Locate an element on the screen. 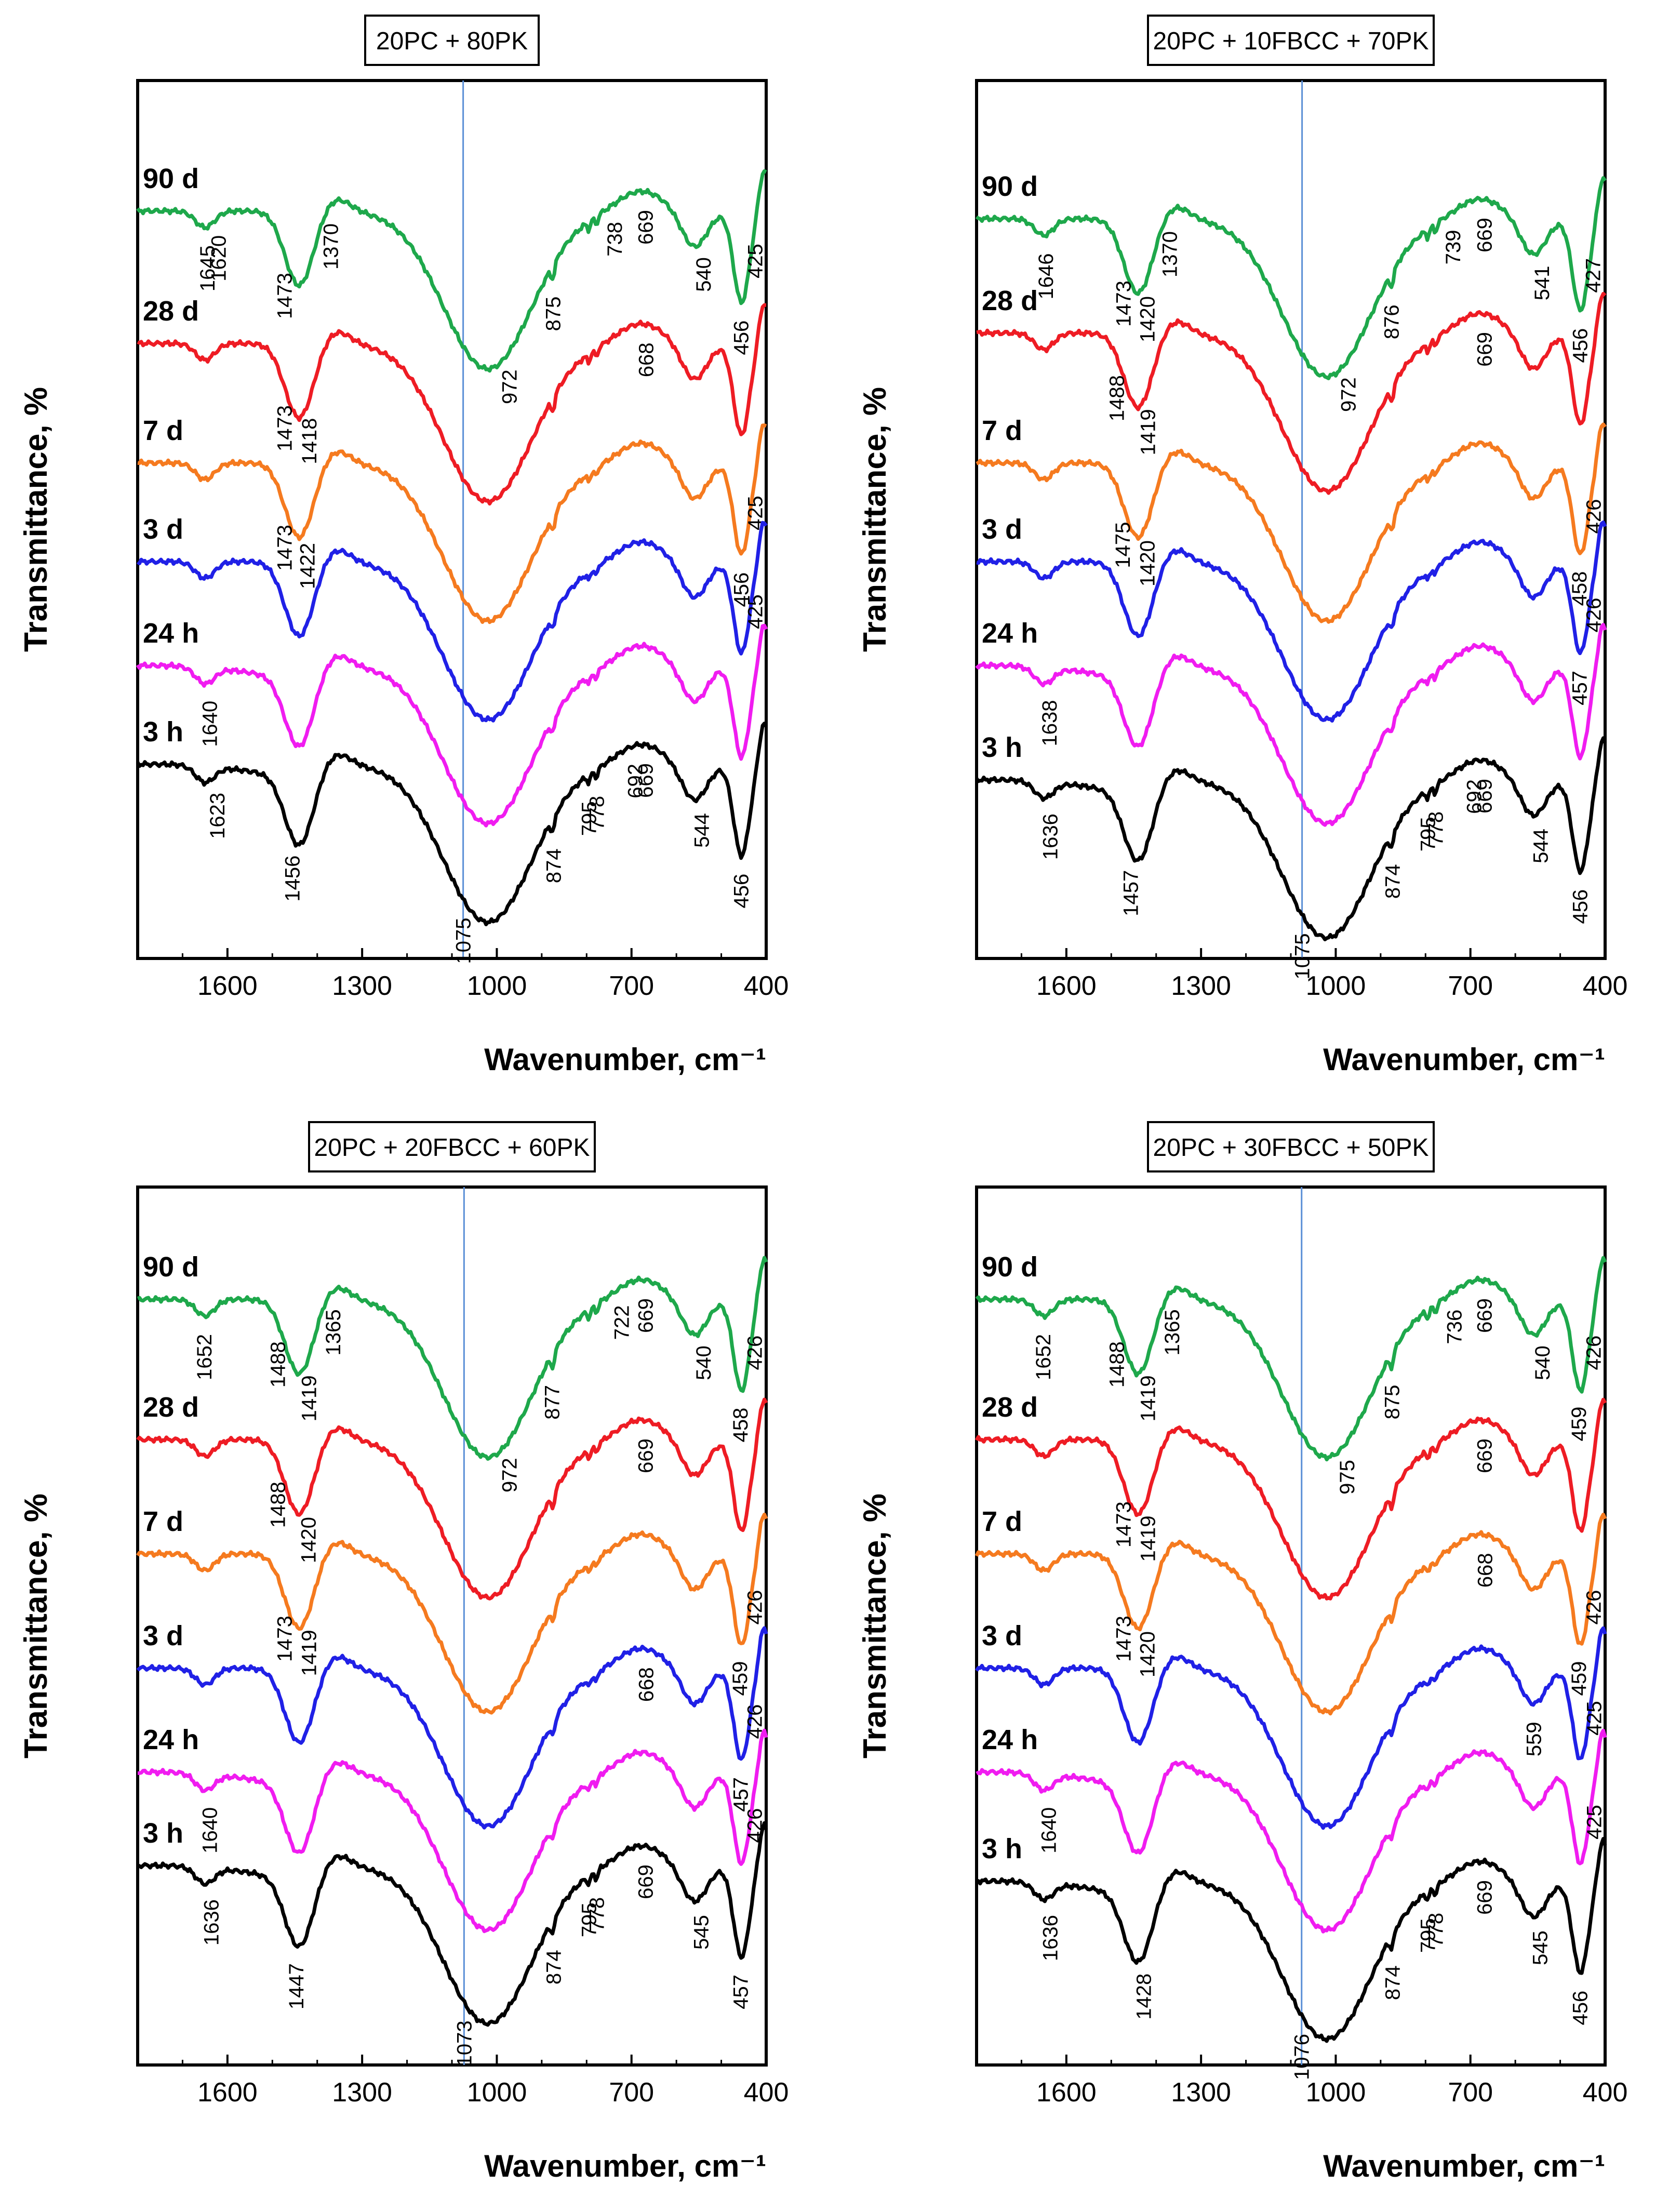 Image resolution: width=1669 pixels, height=2212 pixels. band-label: 544 is located at coordinates (702, 830).